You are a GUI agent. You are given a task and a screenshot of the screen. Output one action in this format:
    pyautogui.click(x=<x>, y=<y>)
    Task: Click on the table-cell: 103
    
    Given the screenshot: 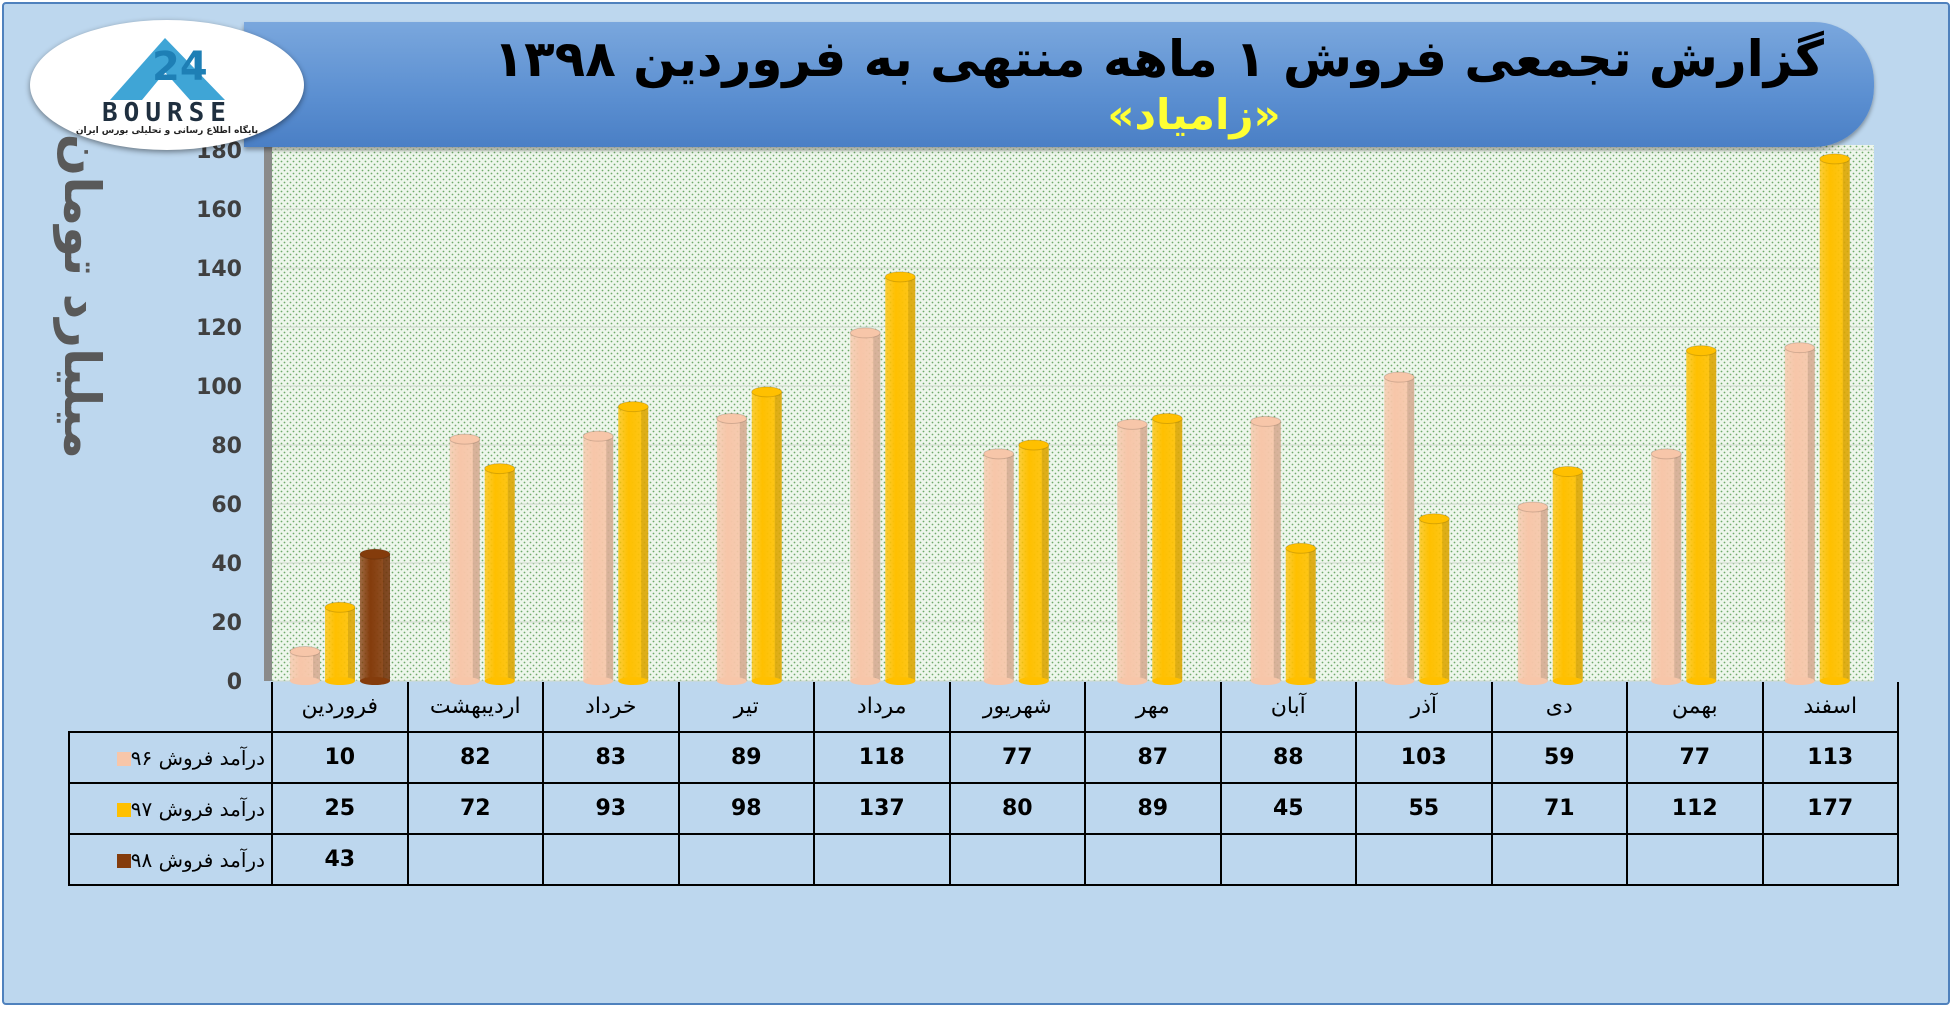 What is the action you would take?
    pyautogui.click(x=1424, y=757)
    